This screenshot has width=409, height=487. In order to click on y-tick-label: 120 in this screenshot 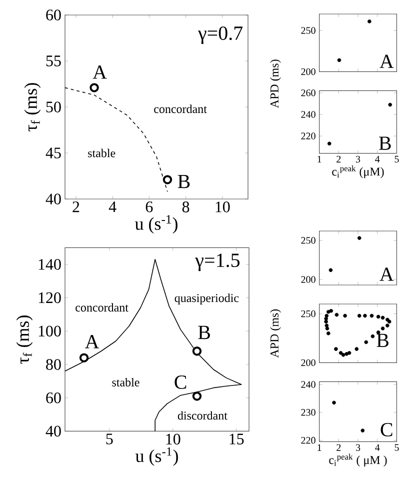, I will do `click(49, 298)`.